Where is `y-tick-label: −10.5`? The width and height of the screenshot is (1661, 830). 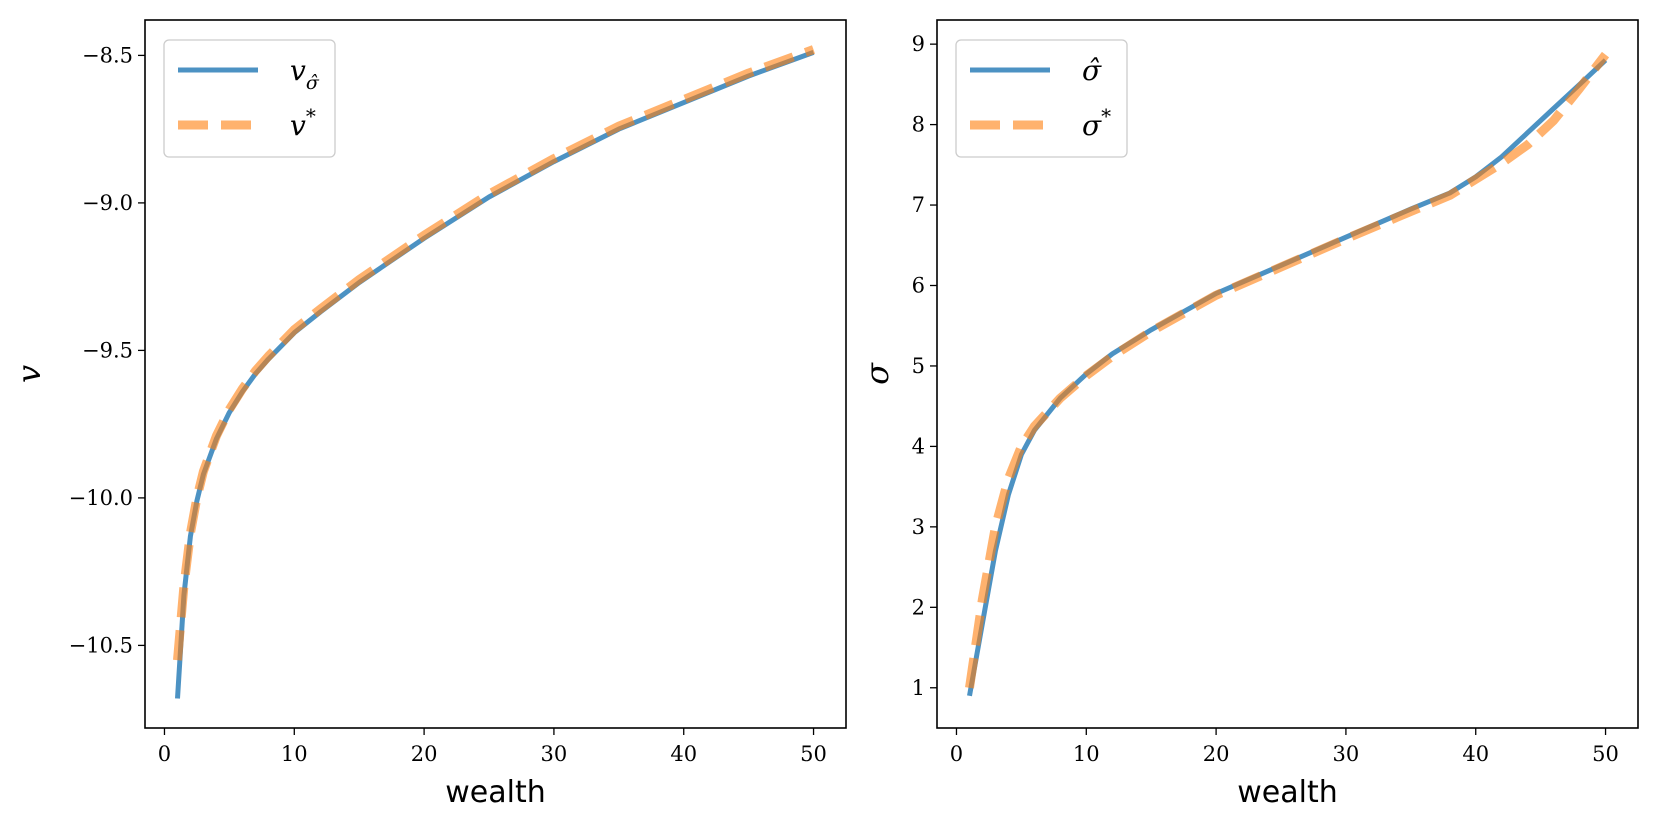
y-tick-label: −10.5 is located at coordinates (101, 645).